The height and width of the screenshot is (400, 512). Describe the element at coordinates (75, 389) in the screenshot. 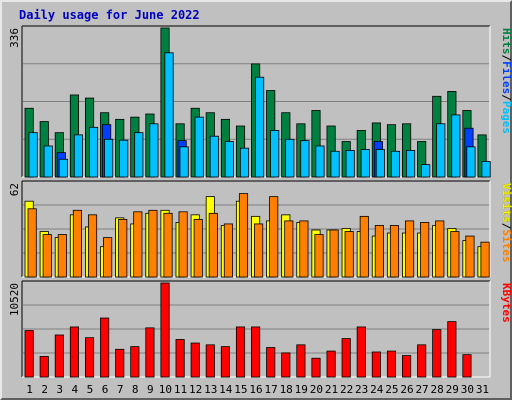

I see `x-tick-label-4: 4` at that location.